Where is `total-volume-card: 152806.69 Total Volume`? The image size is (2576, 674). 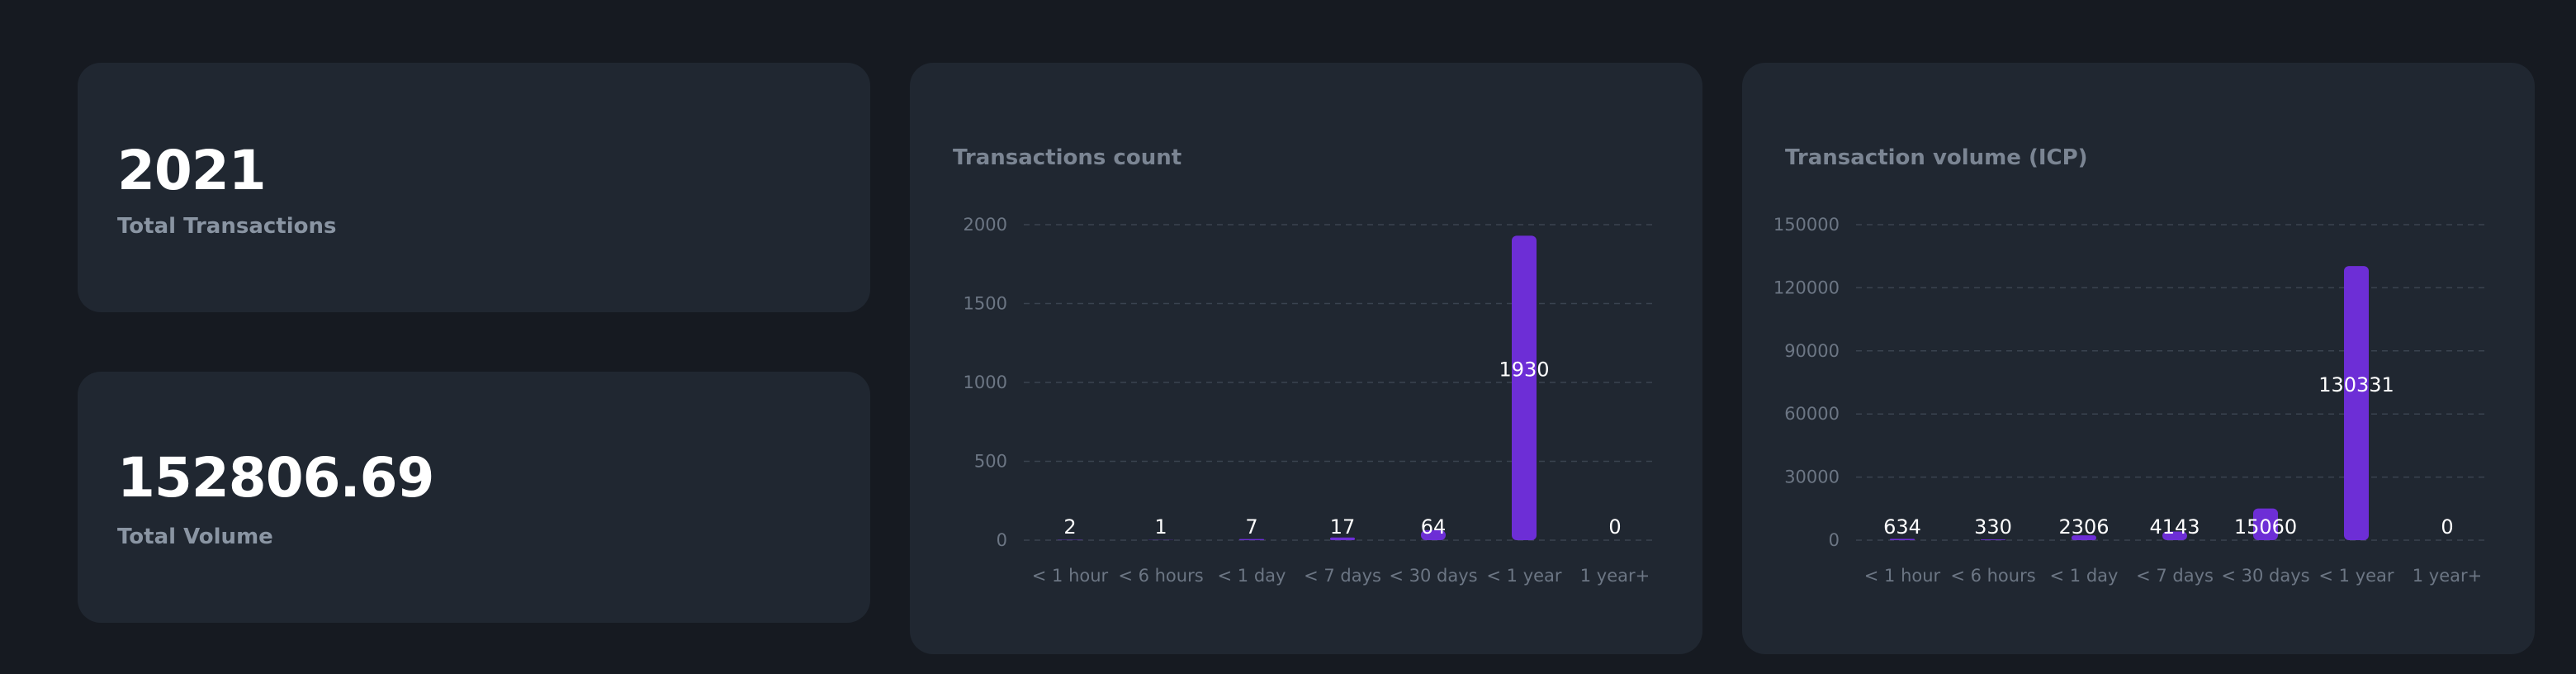
total-volume-card: 152806.69 Total Volume is located at coordinates (474, 497).